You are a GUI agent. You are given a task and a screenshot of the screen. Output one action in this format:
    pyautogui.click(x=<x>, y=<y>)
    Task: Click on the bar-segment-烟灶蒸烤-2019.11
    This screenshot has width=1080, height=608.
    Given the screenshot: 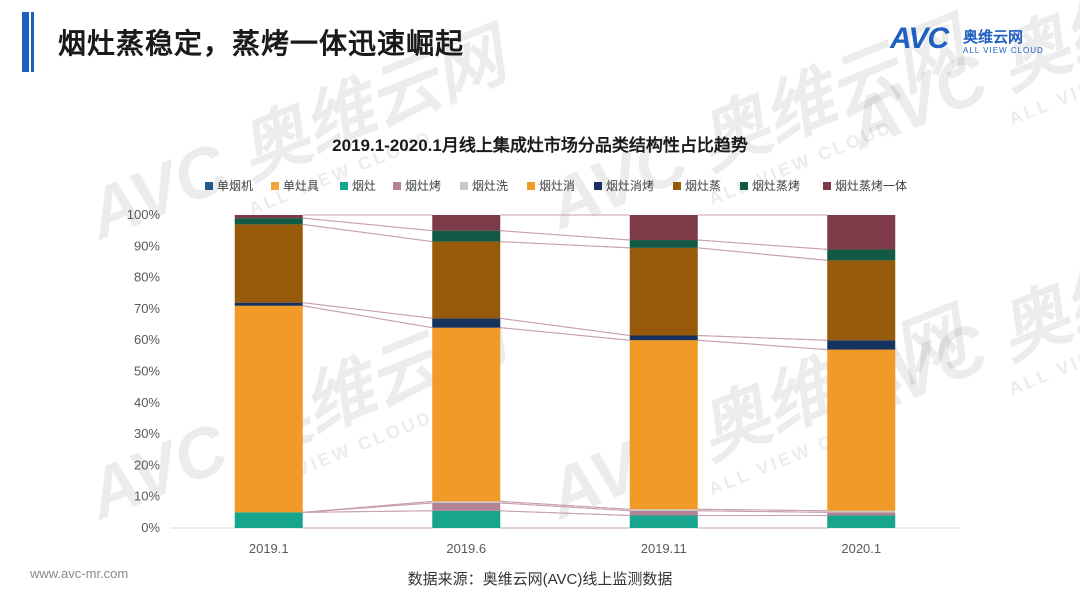 What is the action you would take?
    pyautogui.click(x=663, y=244)
    